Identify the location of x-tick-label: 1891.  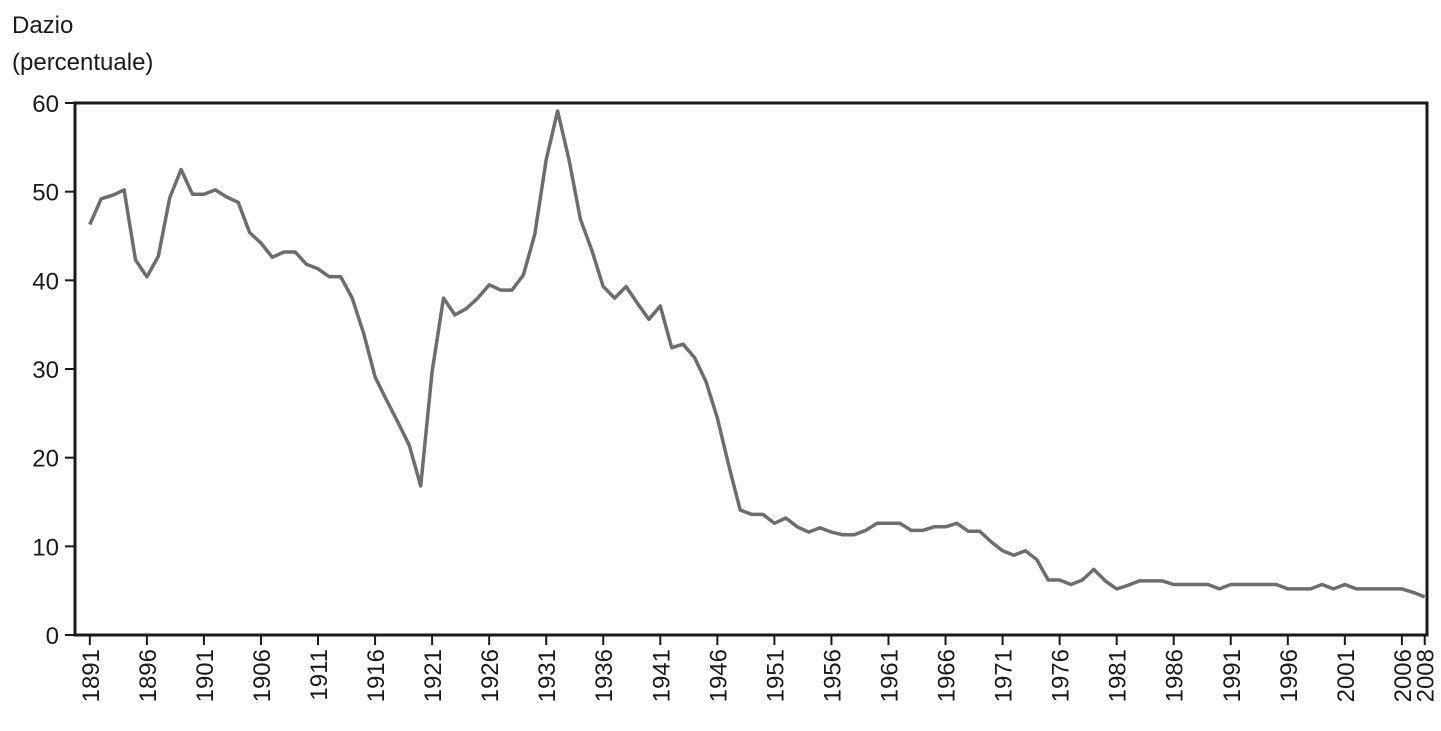
(91, 675).